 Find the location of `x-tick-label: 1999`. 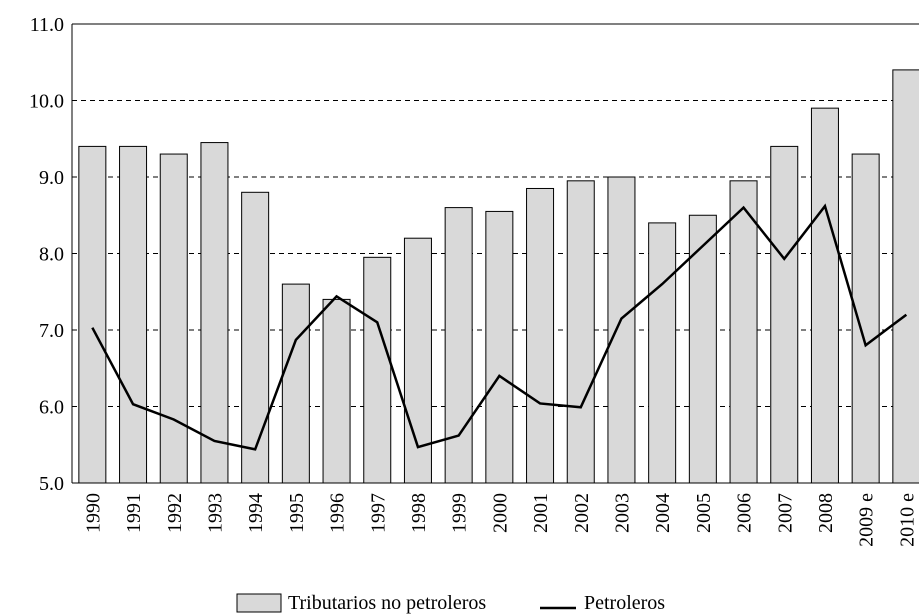

x-tick-label: 1999 is located at coordinates (460, 513).